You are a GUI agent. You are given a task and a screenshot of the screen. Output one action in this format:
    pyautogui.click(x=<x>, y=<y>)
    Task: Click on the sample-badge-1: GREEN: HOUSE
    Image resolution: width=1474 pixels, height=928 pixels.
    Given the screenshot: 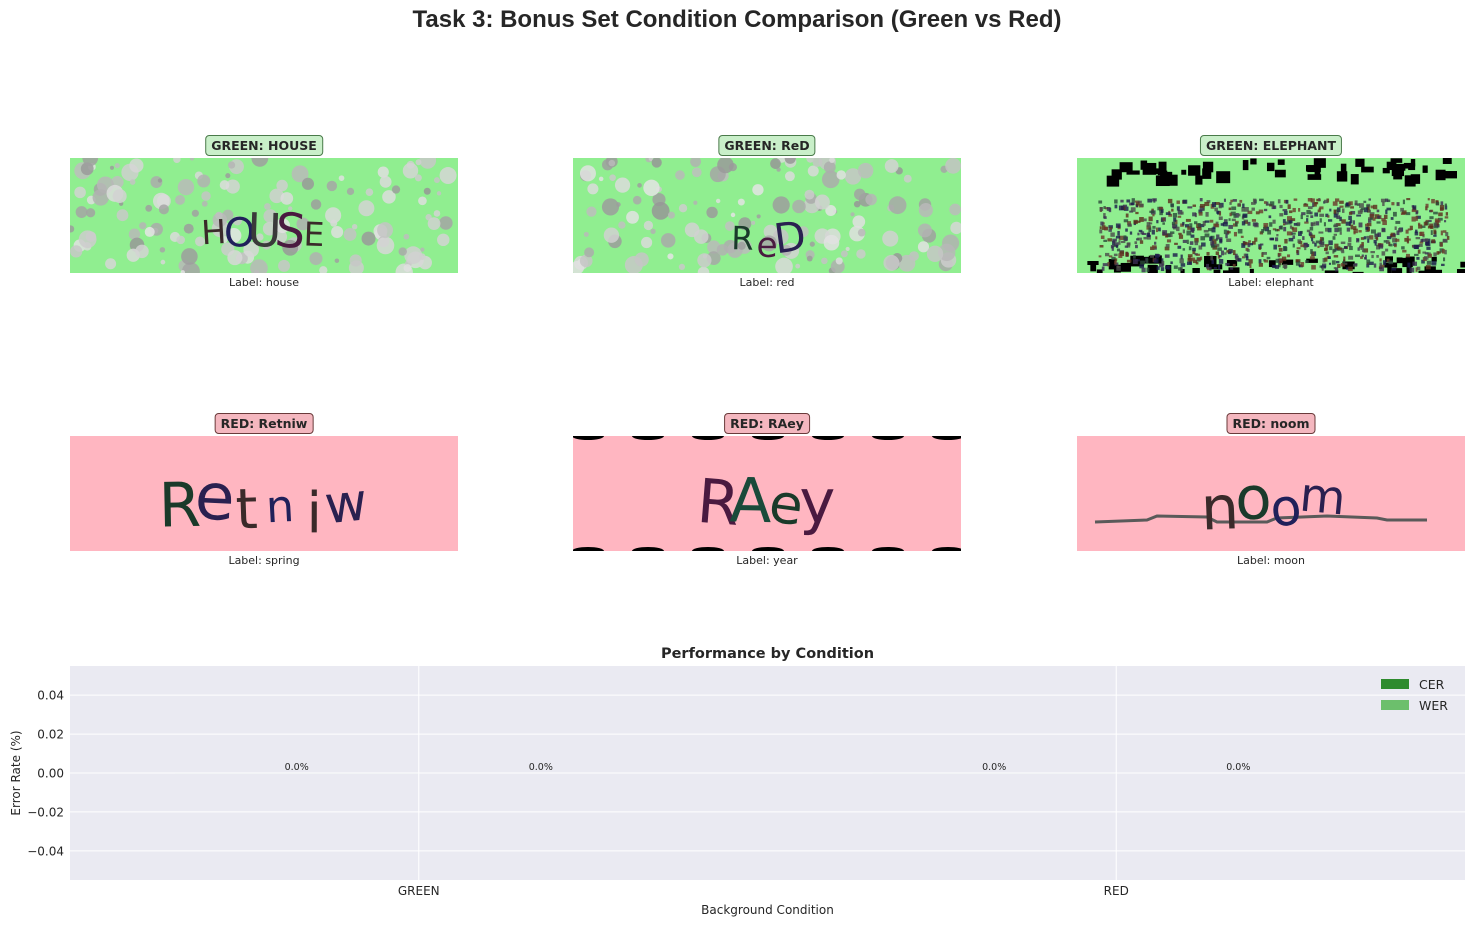 What is the action you would take?
    pyautogui.click(x=264, y=145)
    